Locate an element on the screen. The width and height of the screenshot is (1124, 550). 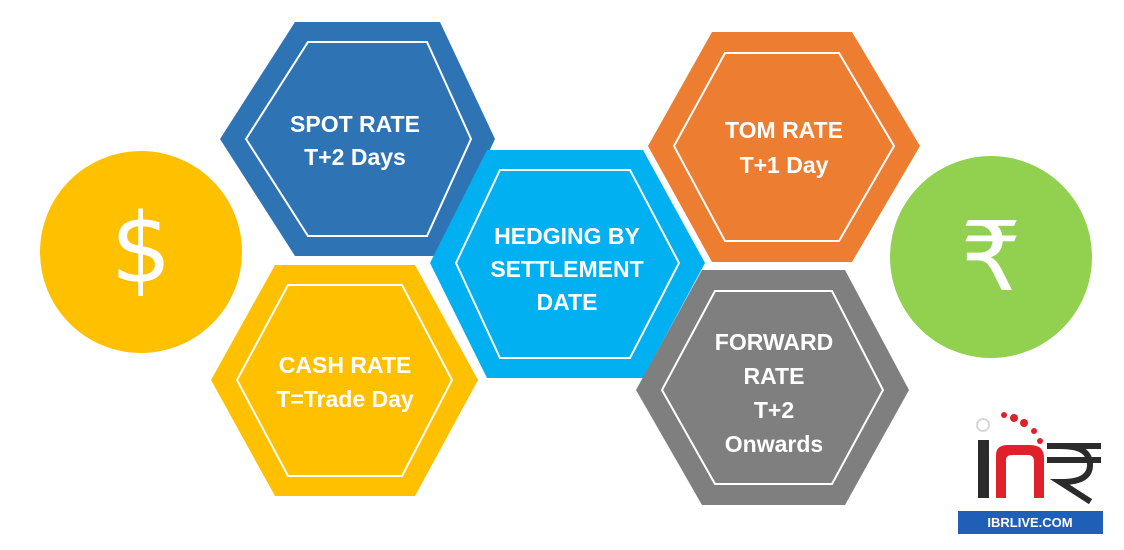
hex-spot-rate-shape is located at coordinates (357, 139).